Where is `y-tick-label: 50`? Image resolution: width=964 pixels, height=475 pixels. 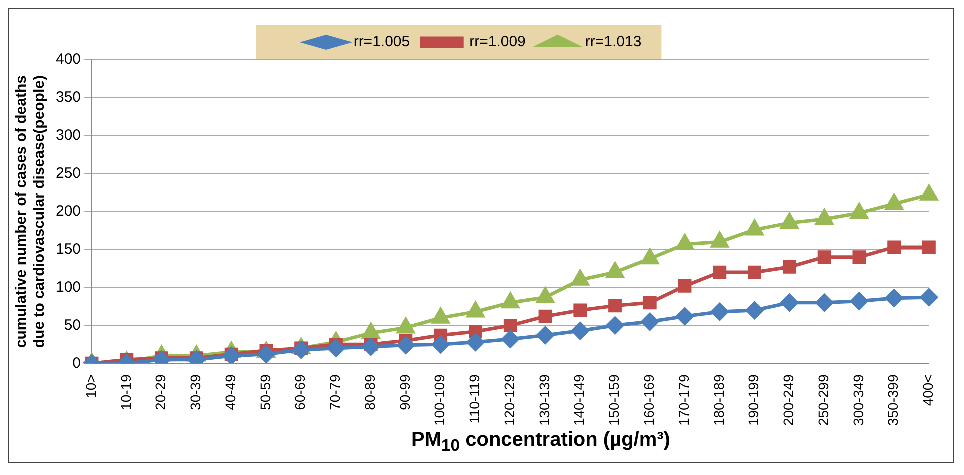 y-tick-label: 50 is located at coordinates (73, 325).